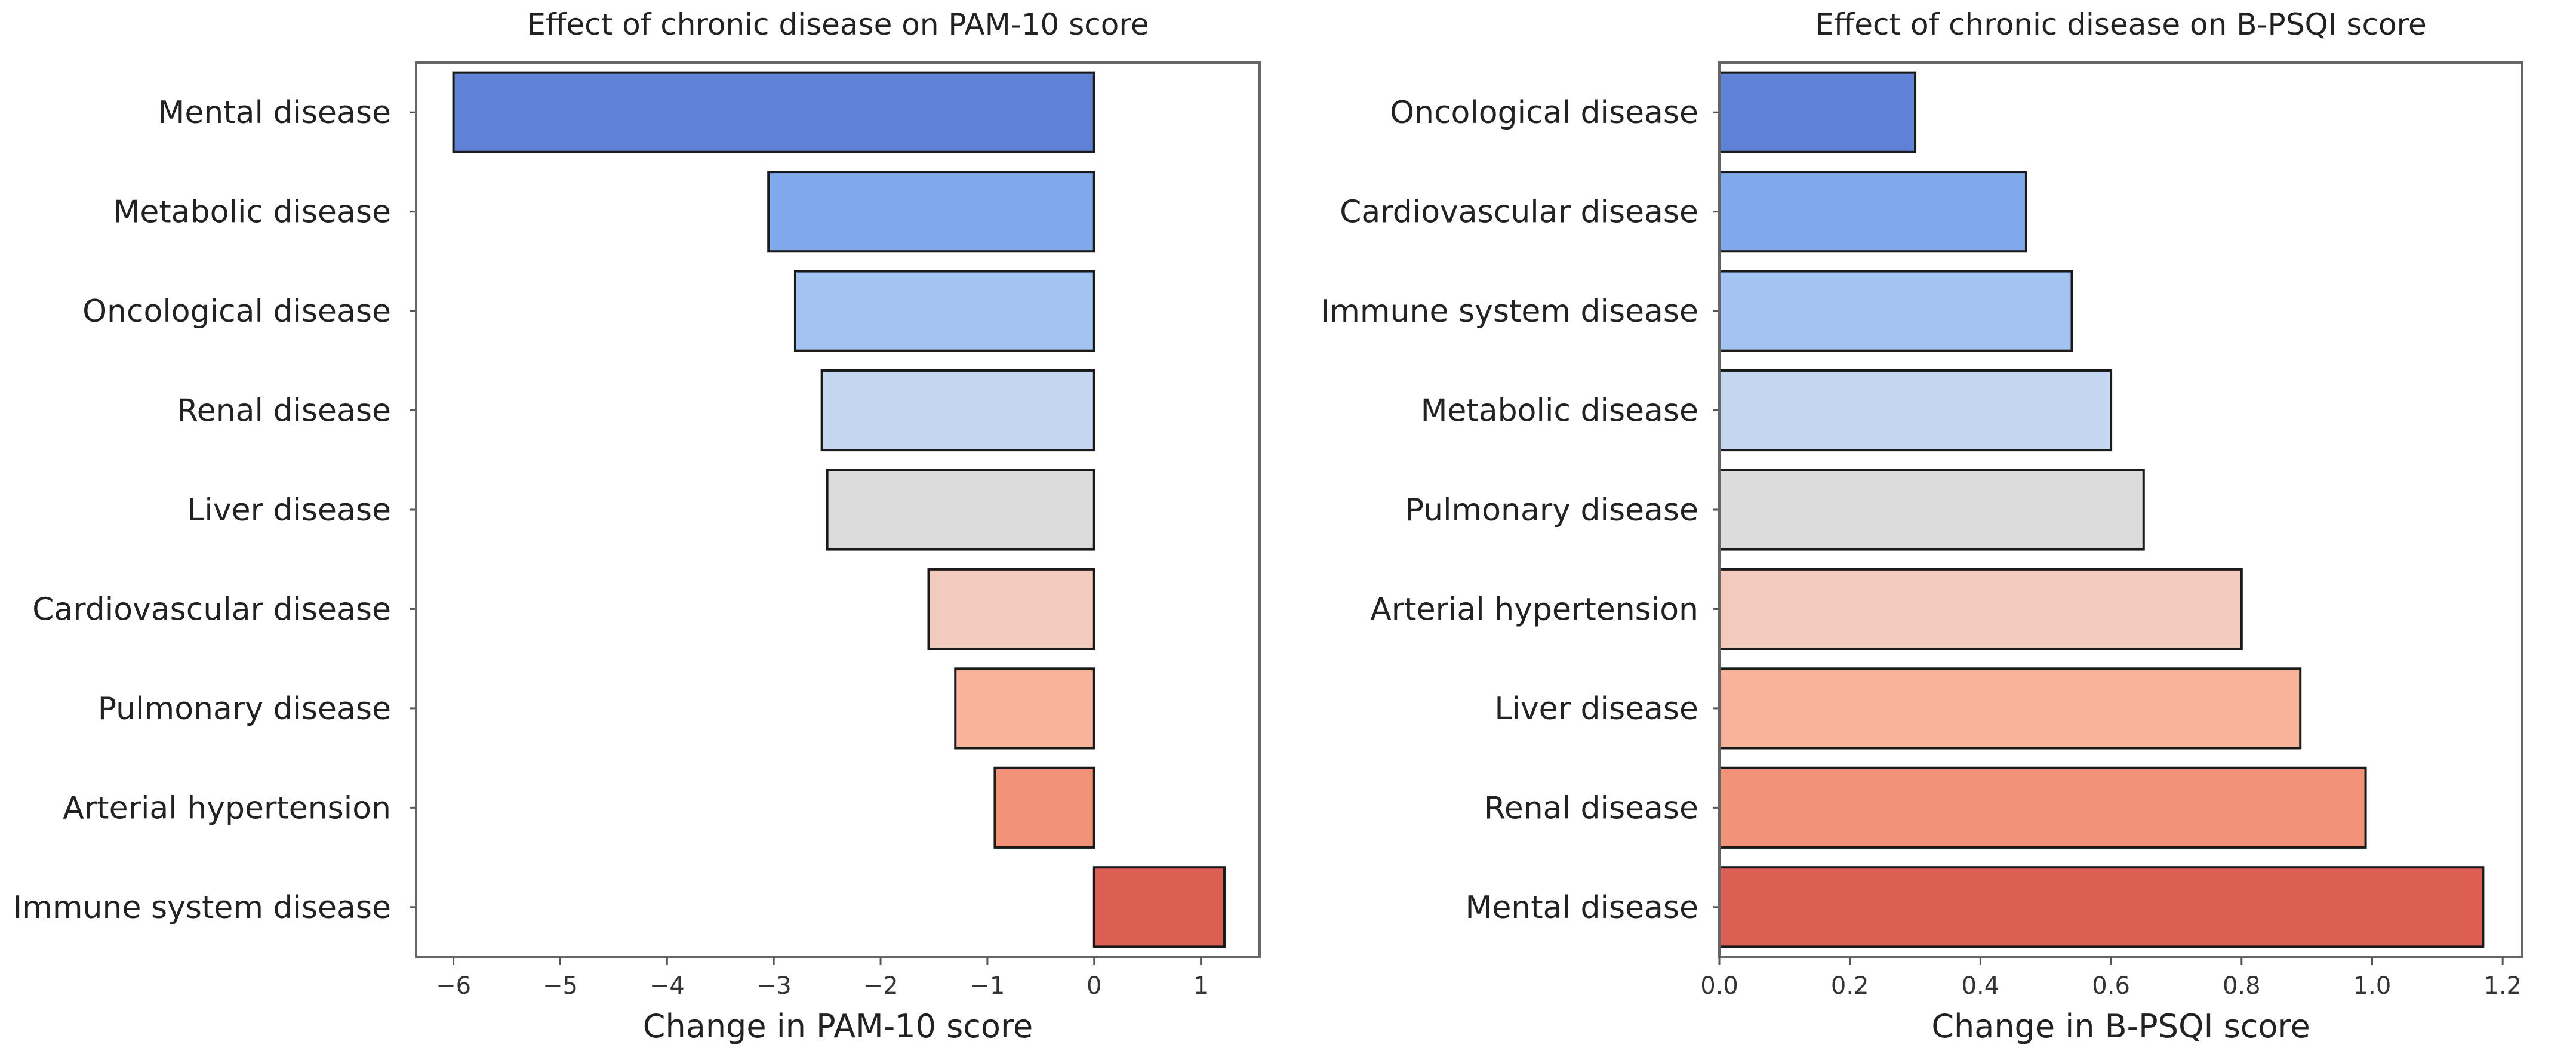 This screenshot has height=1054, width=2576. I want to click on pam10-xtick-label-5: −2, so click(880, 986).